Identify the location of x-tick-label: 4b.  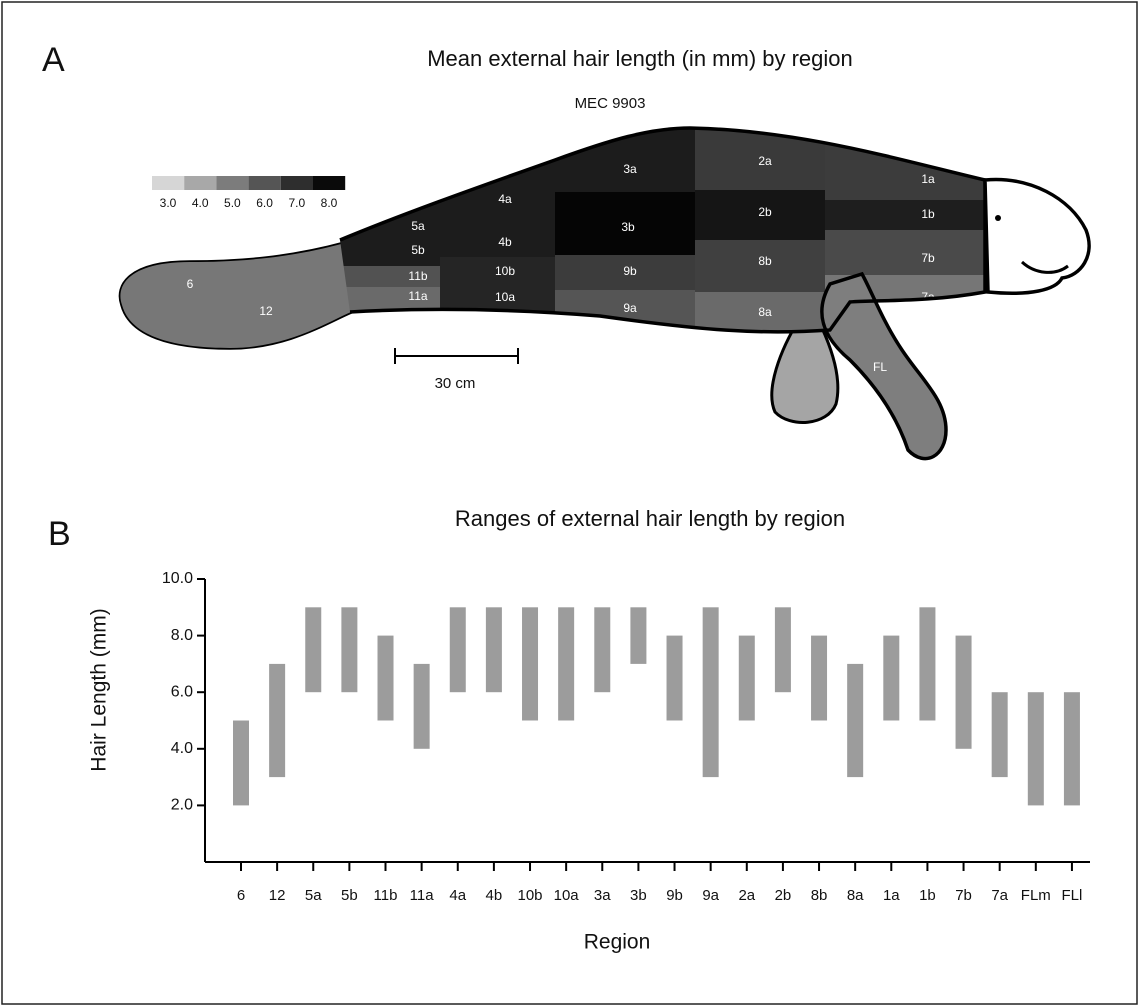
(494, 895).